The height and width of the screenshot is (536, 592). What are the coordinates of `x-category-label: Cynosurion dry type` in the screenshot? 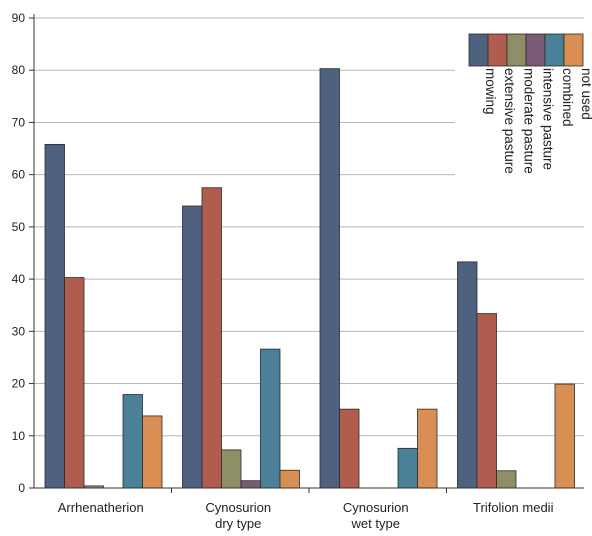 It's located at (238, 515).